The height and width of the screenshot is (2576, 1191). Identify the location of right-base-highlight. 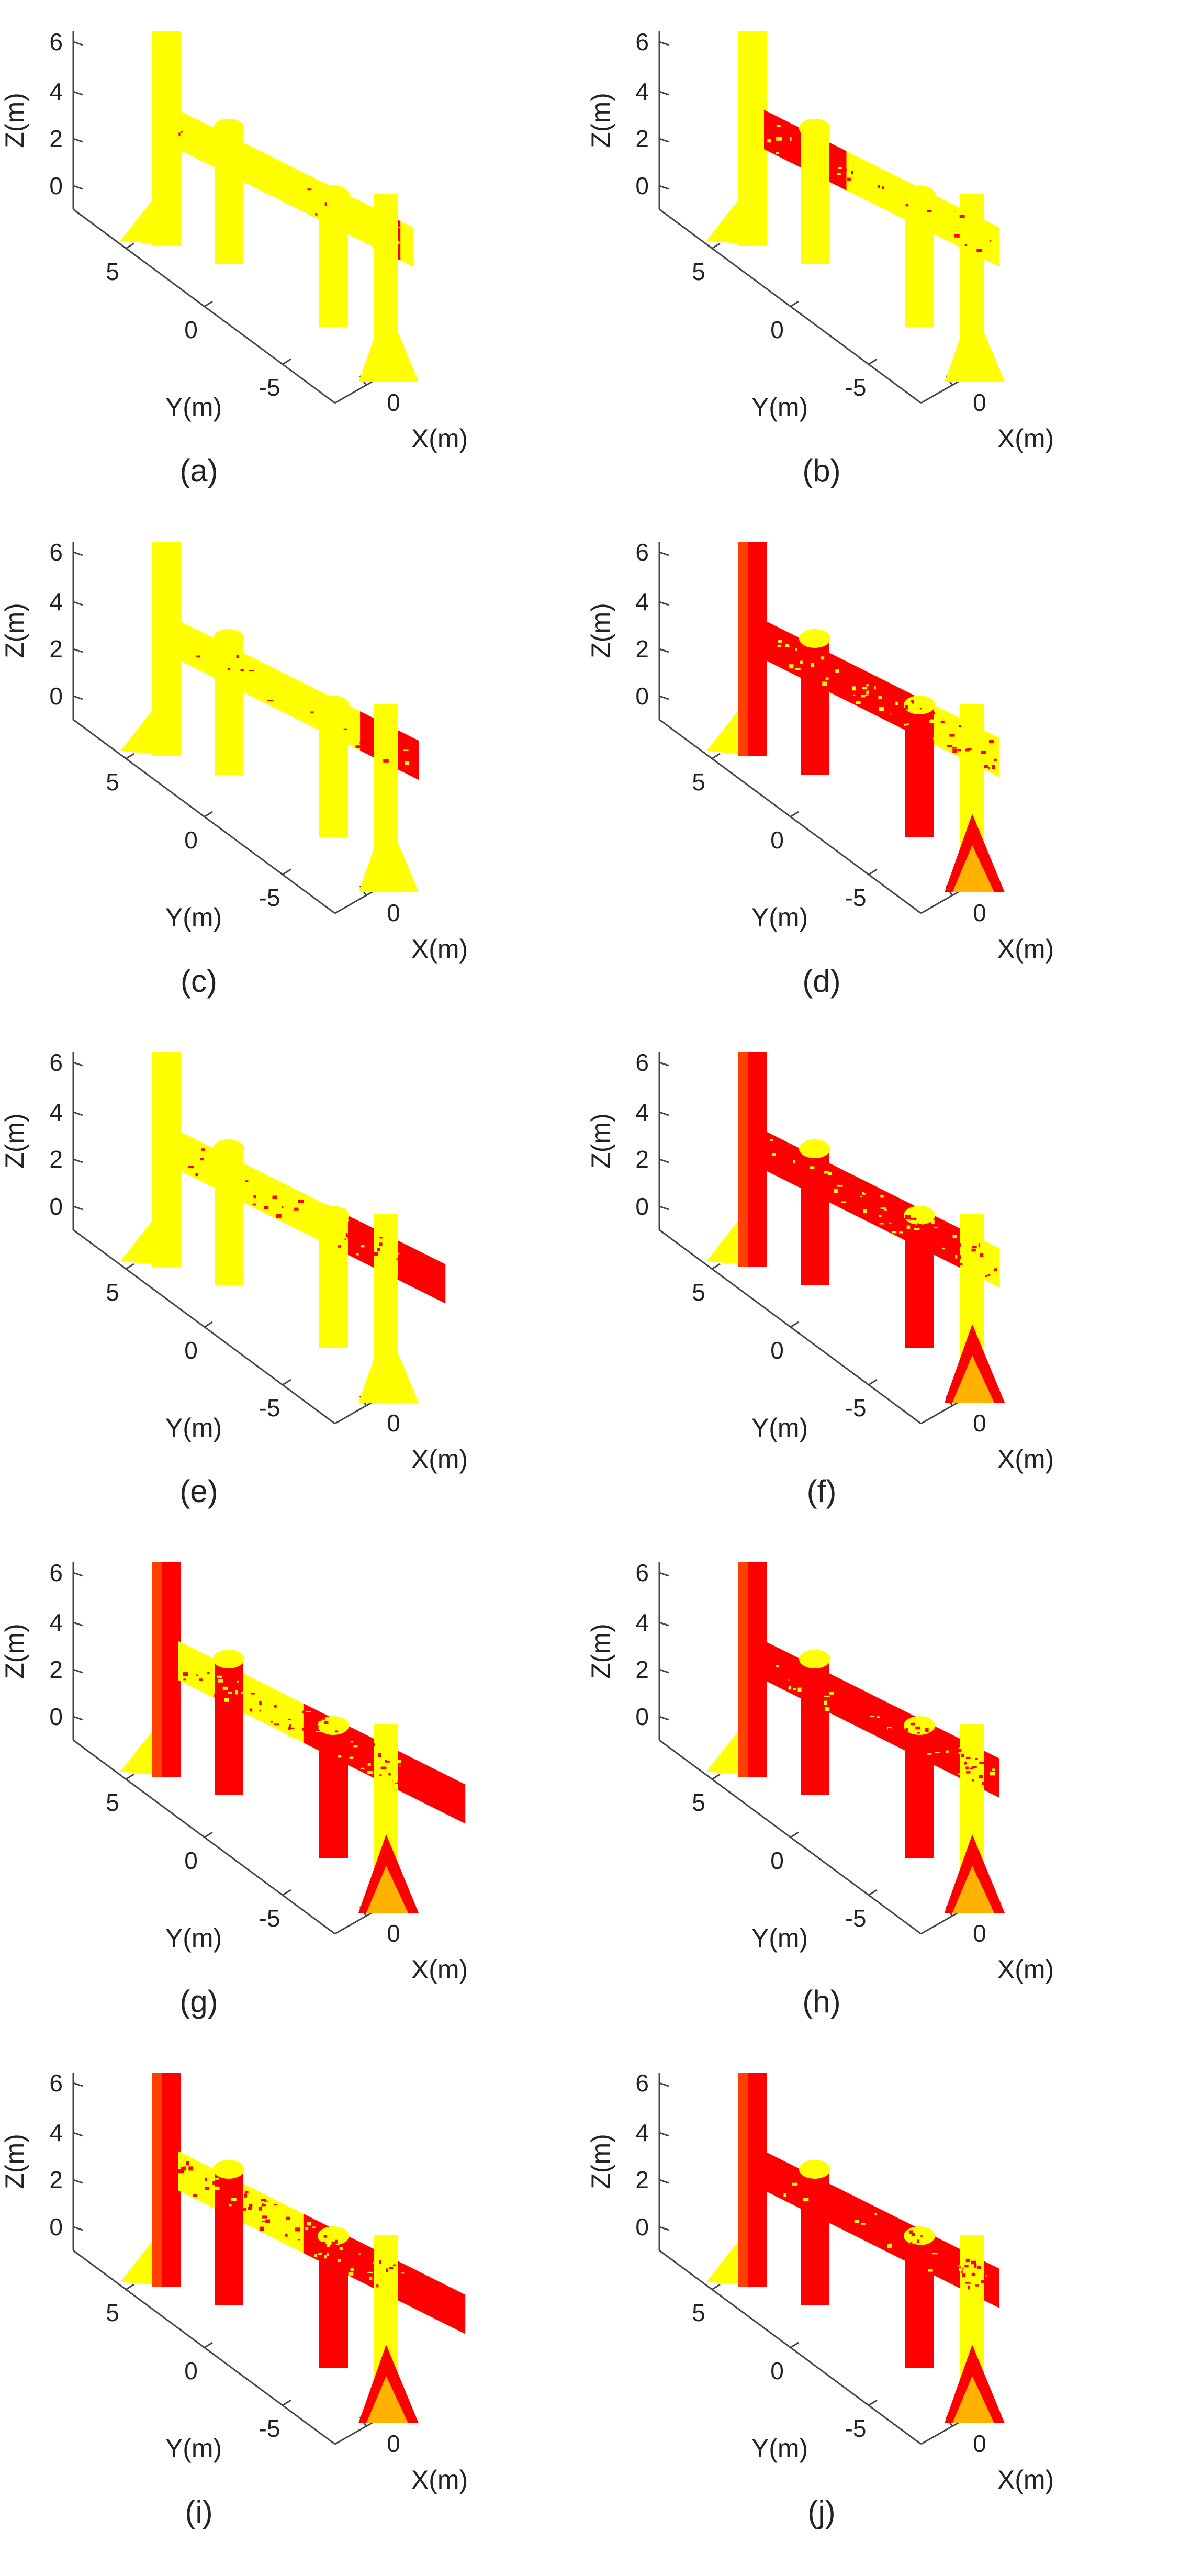
(973, 1379).